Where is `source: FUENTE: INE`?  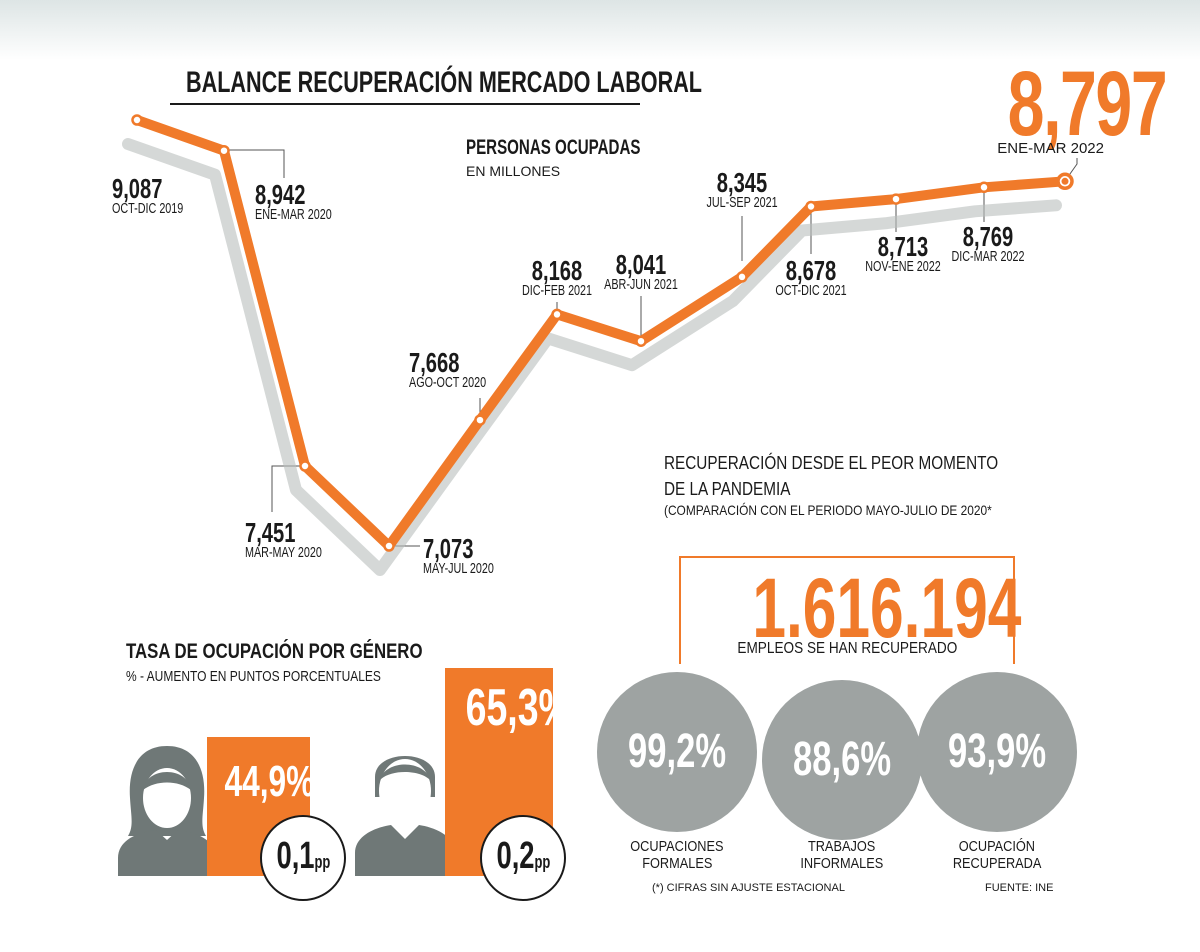 source: FUENTE: INE is located at coordinates (1019, 888).